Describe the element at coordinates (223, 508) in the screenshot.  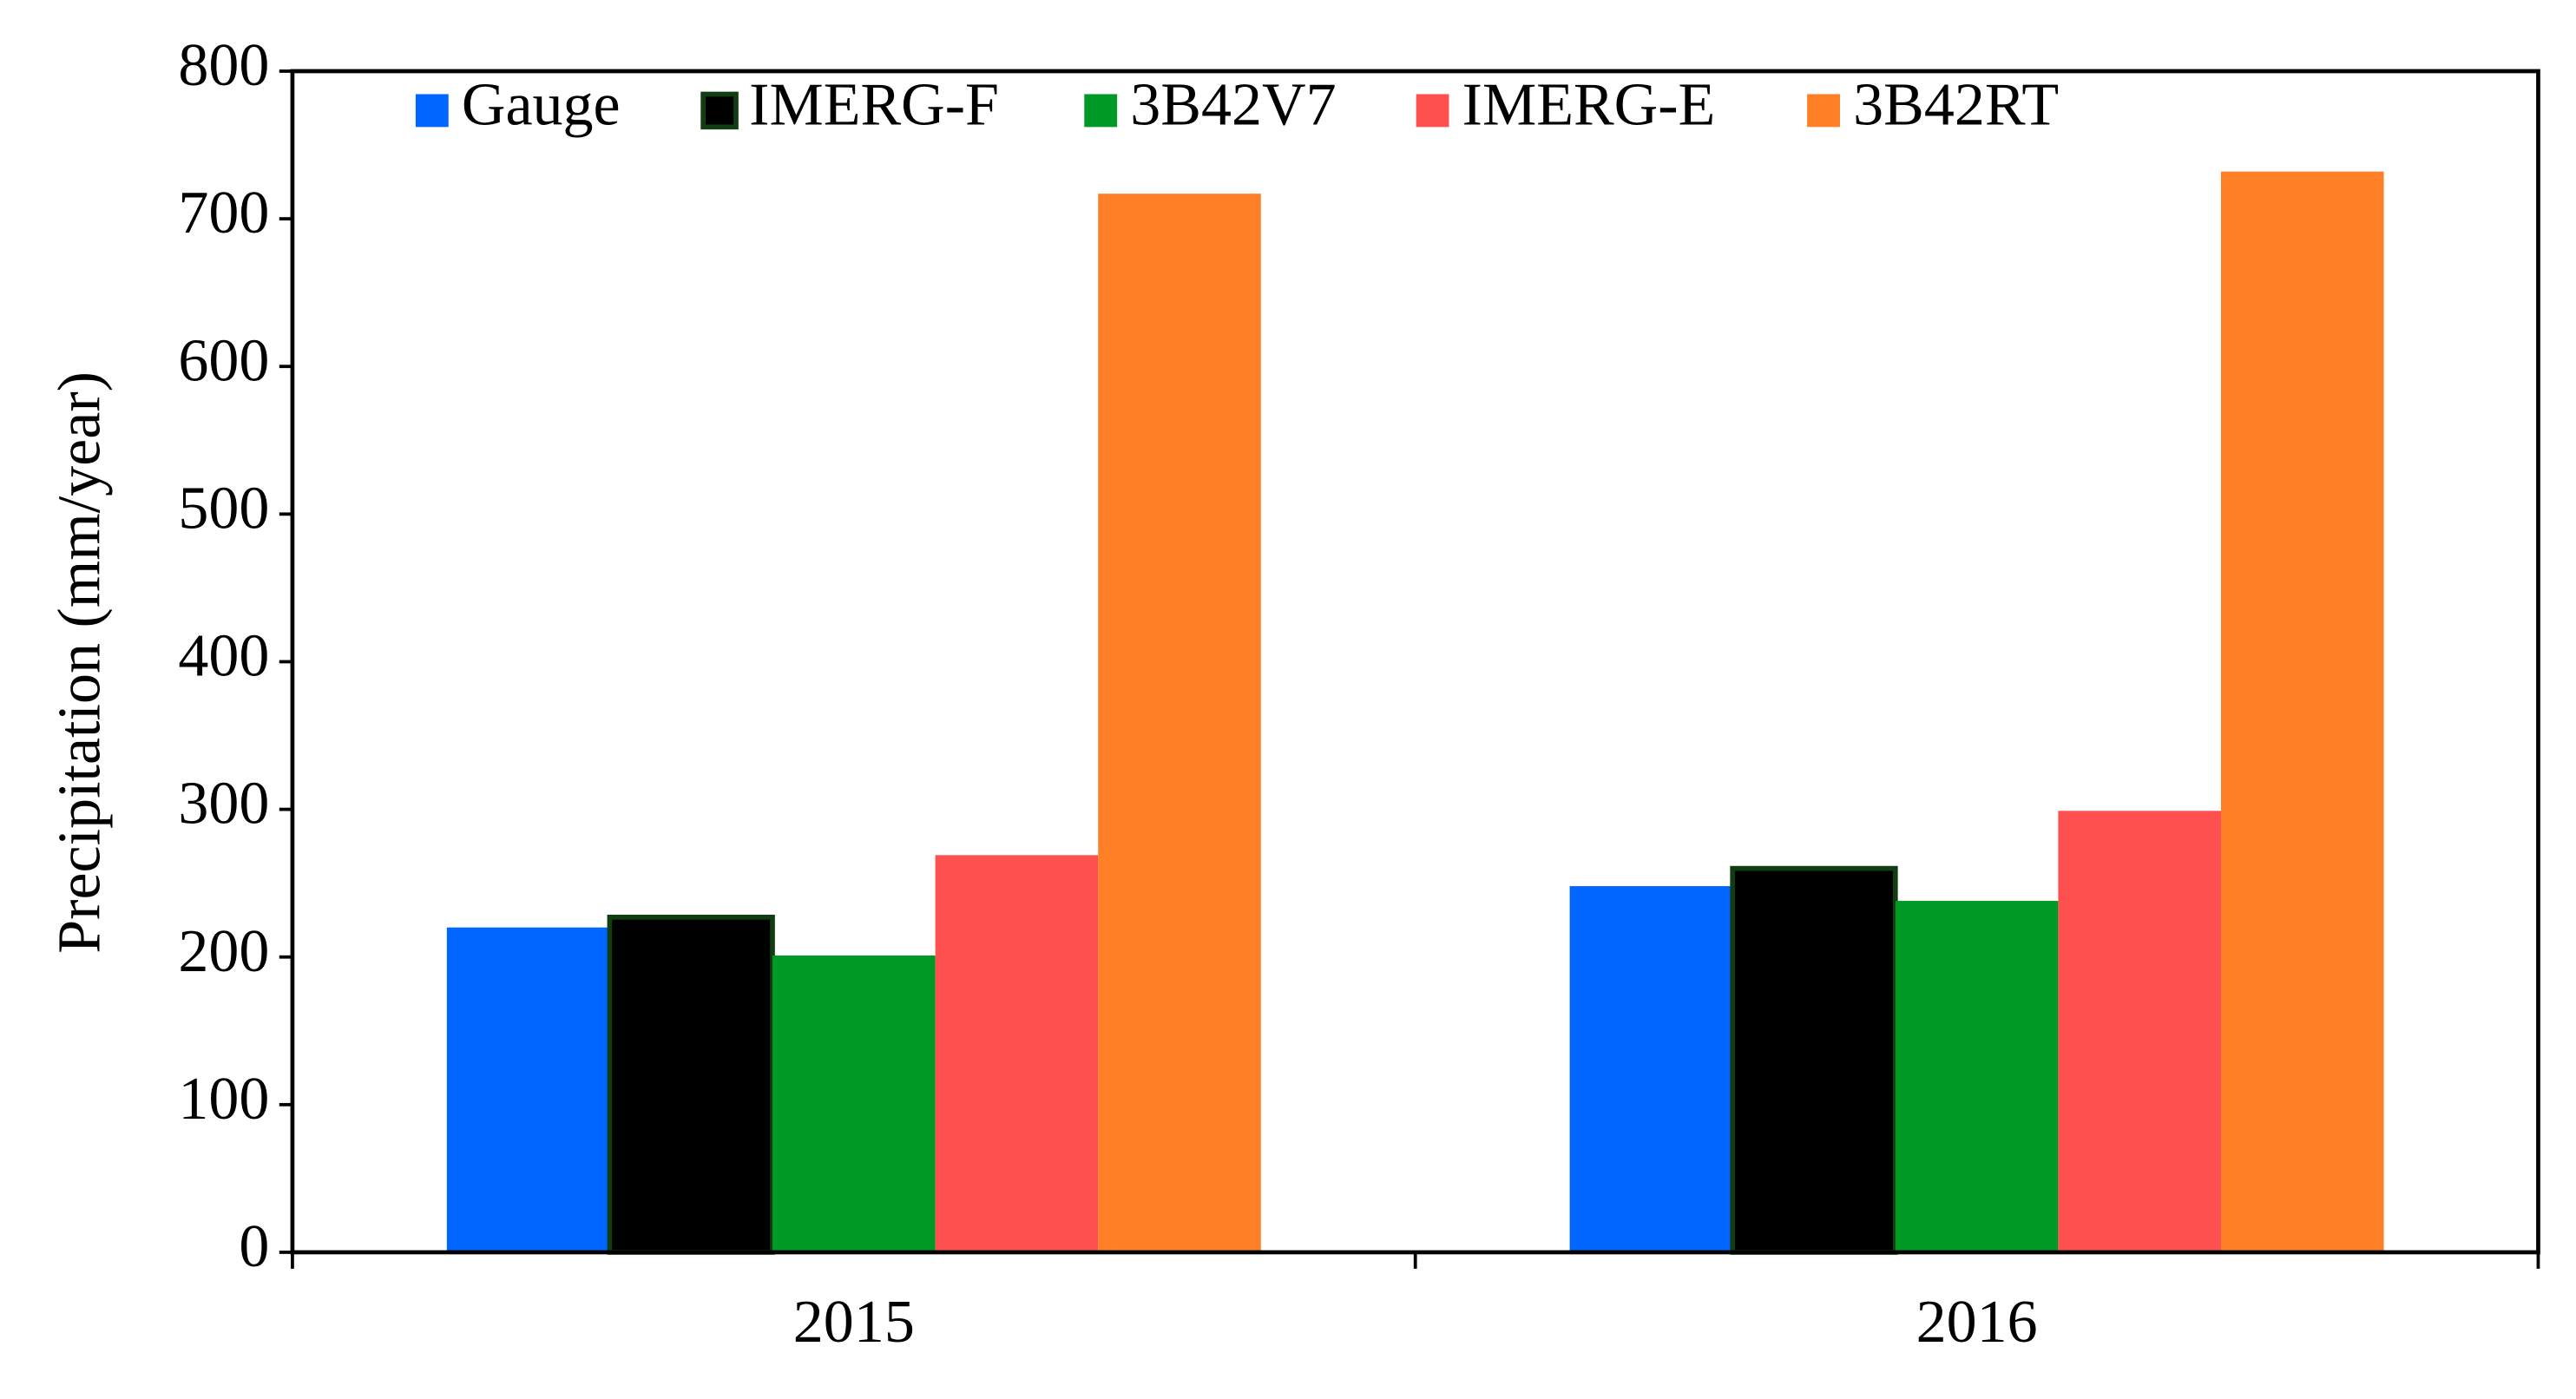
I see `y-tick-label: 500` at that location.